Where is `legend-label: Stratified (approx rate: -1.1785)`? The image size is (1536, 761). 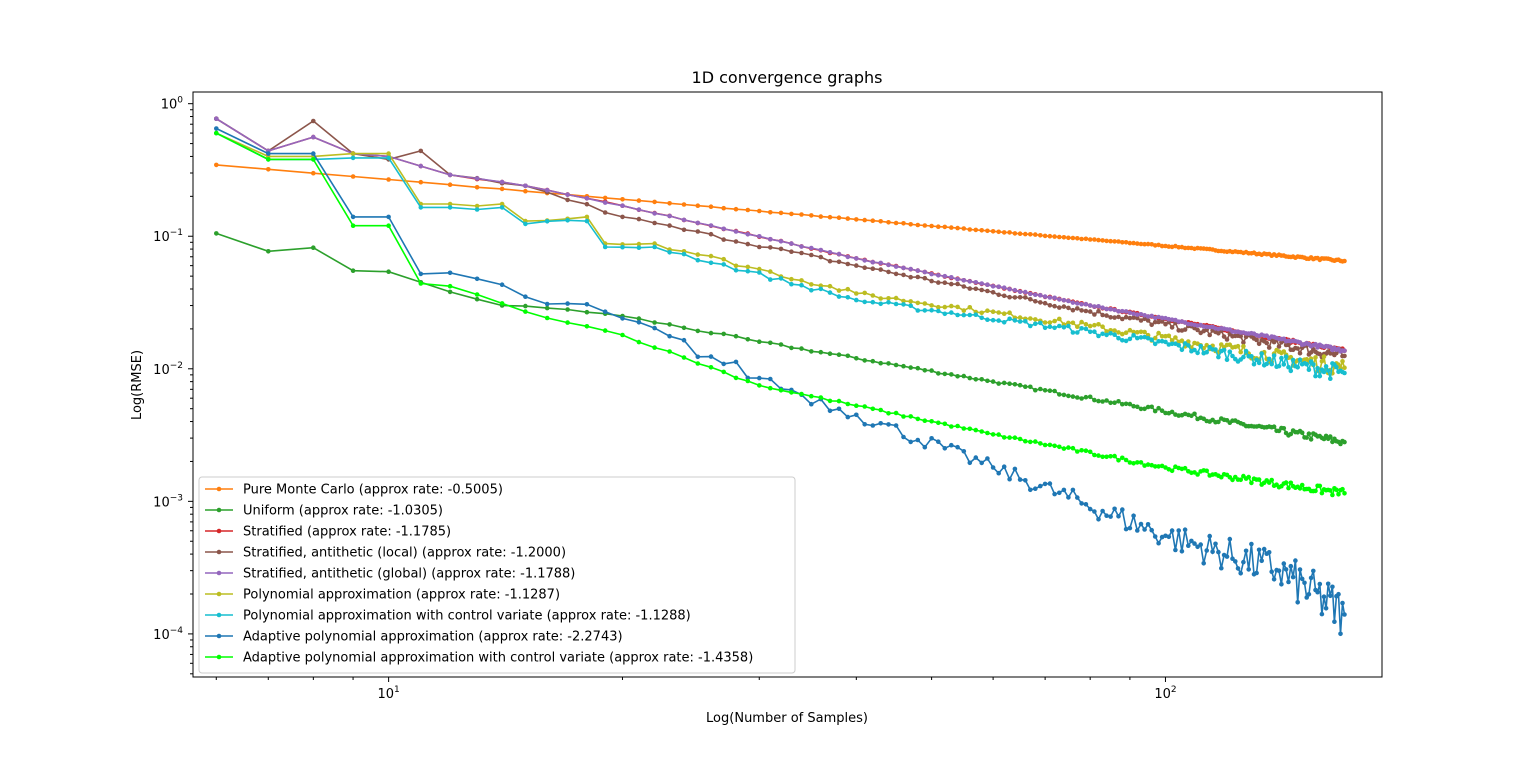 legend-label: Stratified (approx rate: -1.1785) is located at coordinates (347, 532).